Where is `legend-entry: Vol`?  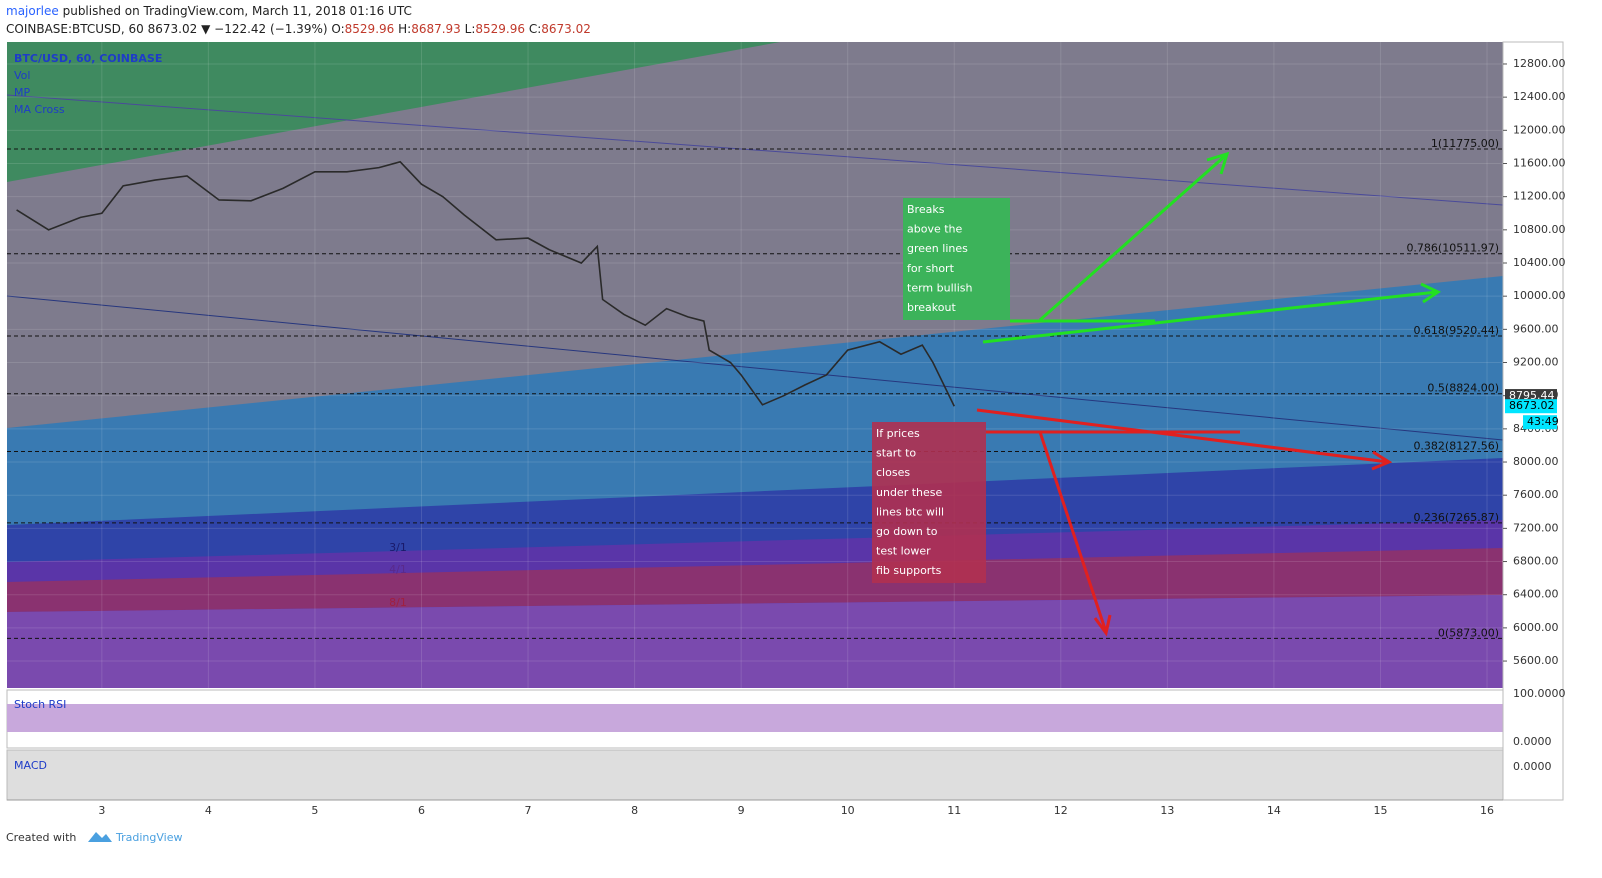
legend-entry: Vol is located at coordinates (22, 75).